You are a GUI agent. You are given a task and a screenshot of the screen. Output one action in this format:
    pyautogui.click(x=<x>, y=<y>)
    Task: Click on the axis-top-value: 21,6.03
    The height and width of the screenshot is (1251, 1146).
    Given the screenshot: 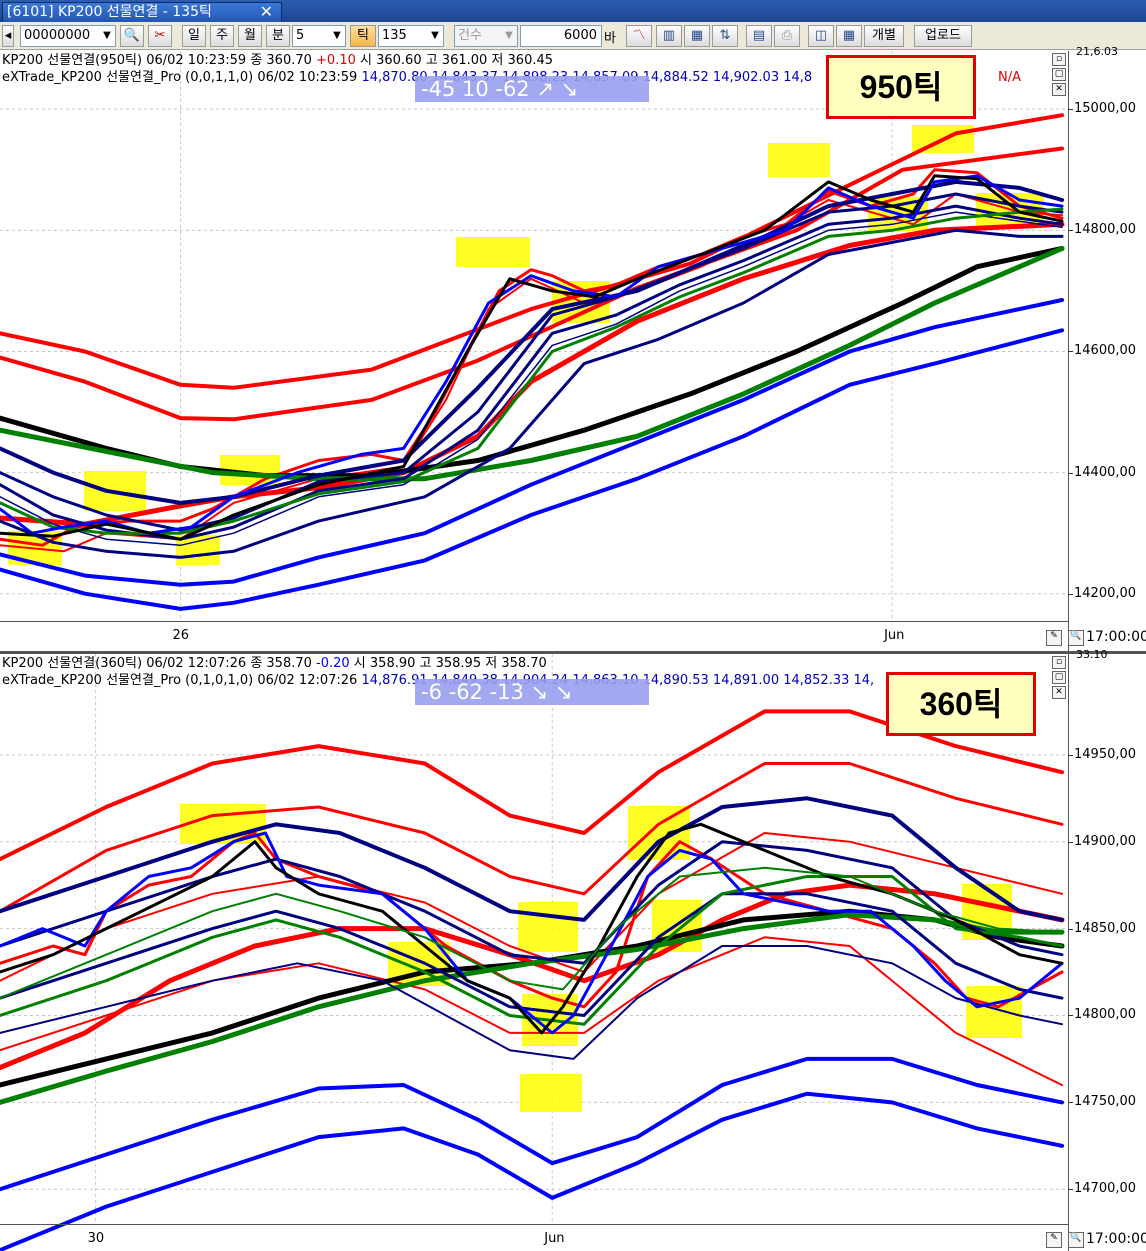 What is the action you would take?
    pyautogui.click(x=1097, y=51)
    